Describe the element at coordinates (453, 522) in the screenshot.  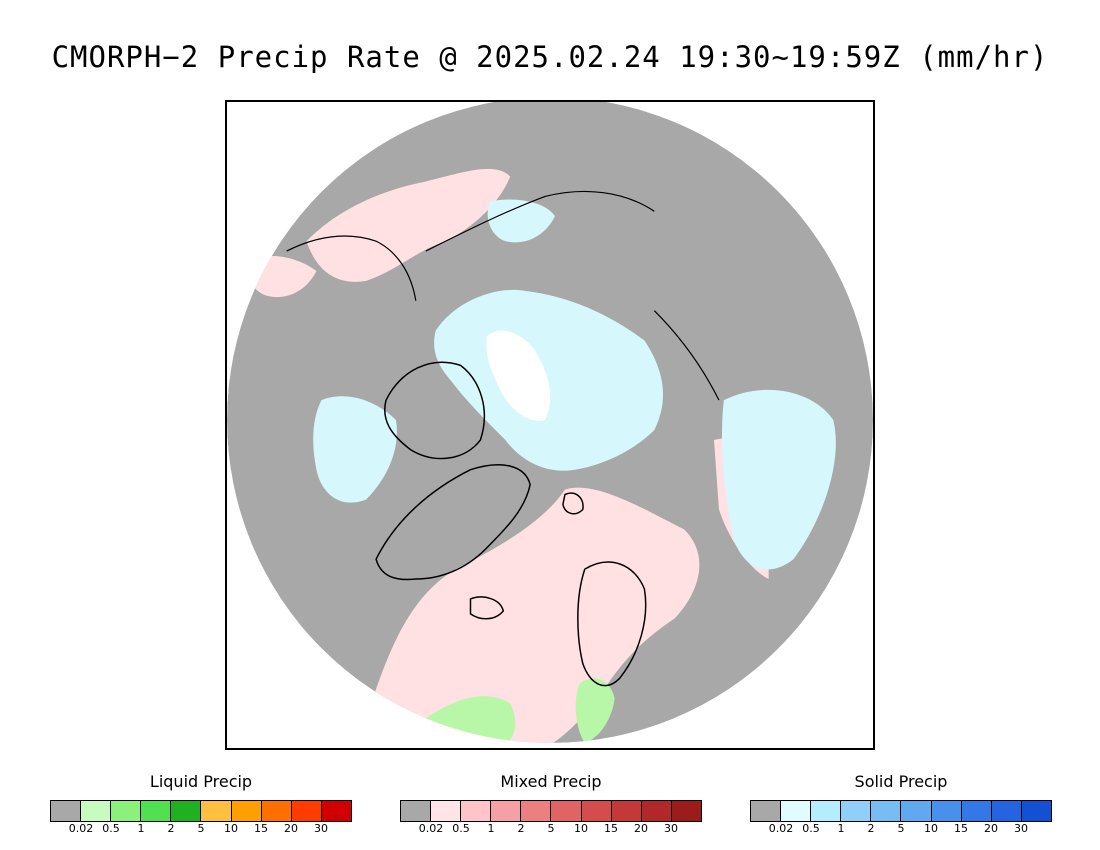
I see `greenland-landmass` at that location.